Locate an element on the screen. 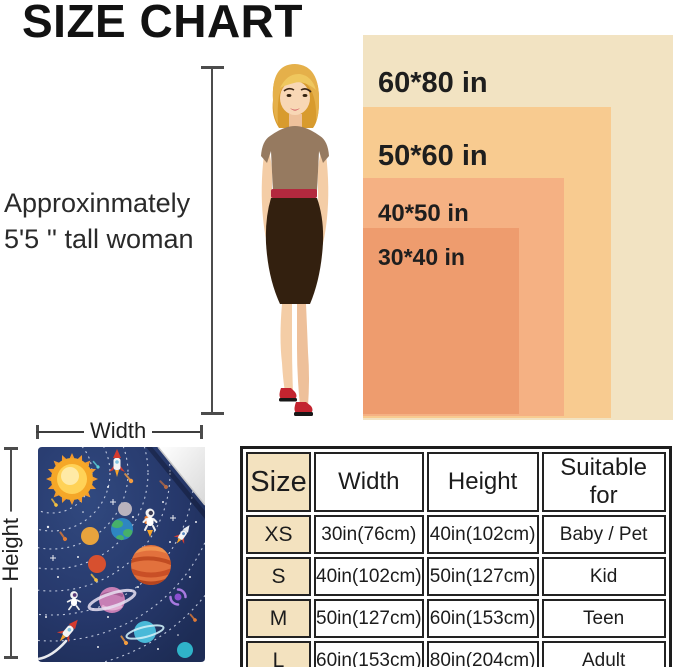 The height and width of the screenshot is (667, 679). planet-neptune is located at coordinates (185, 650).